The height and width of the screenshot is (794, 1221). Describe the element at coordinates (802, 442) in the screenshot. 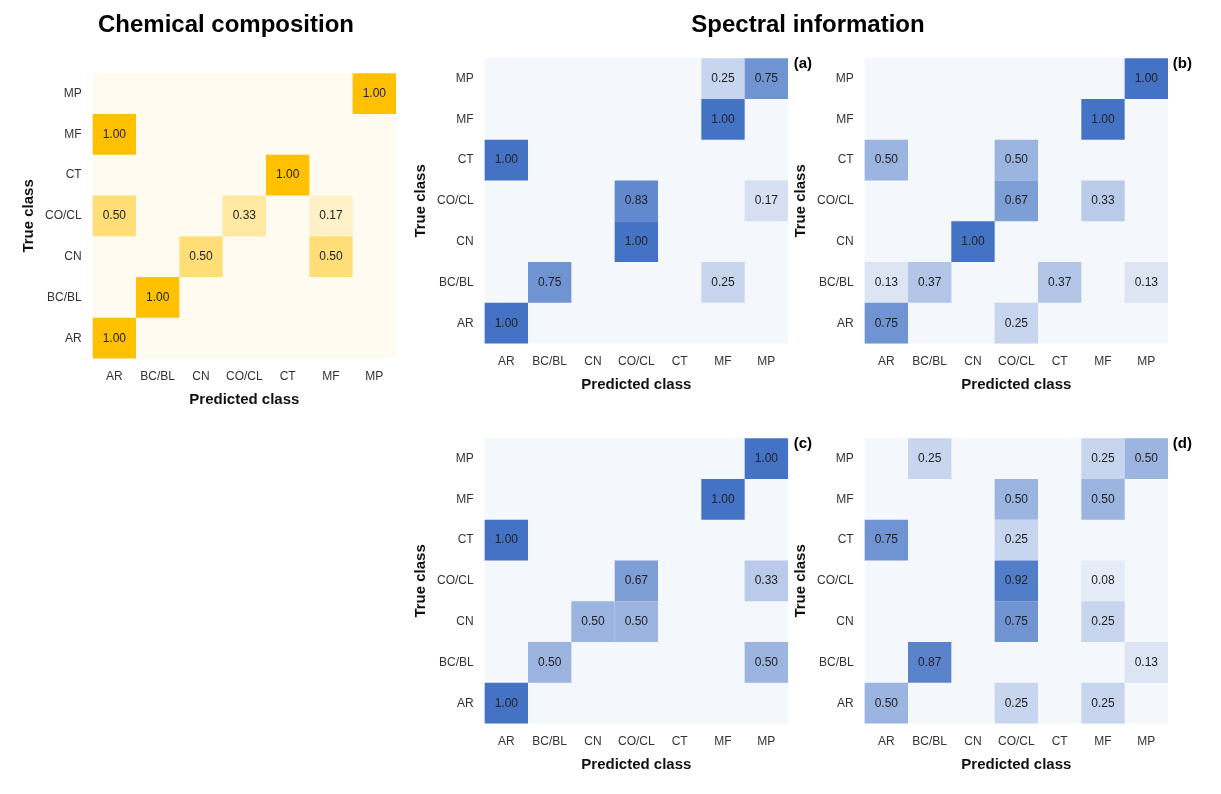

I see `text: (c)` at that location.